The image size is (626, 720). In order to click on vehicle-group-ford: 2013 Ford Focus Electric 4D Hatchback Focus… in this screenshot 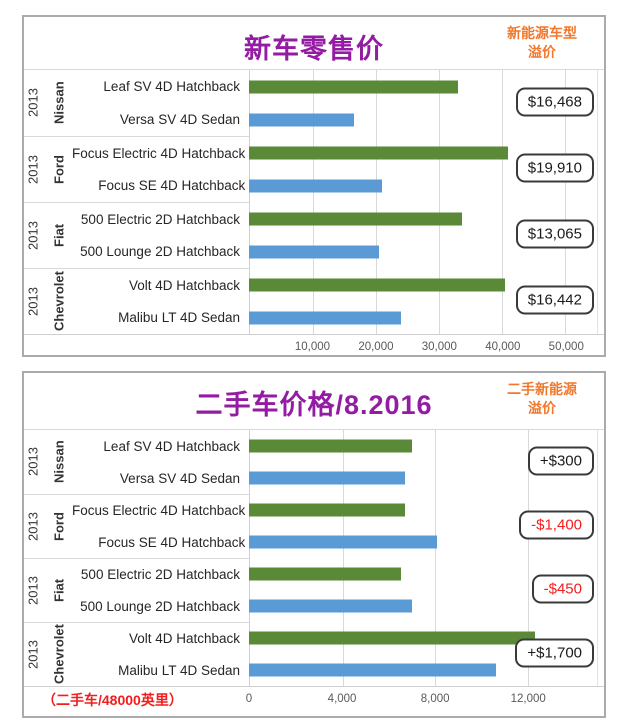, I will do `click(314, 526)`.